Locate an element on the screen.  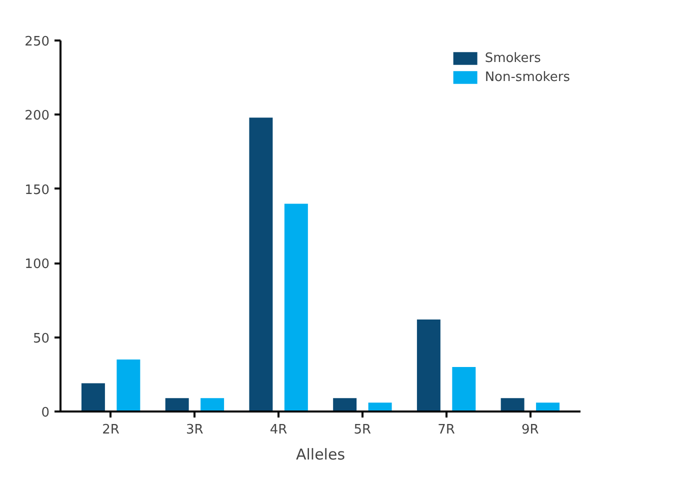
x-tick-label: 4R is located at coordinates (279, 430).